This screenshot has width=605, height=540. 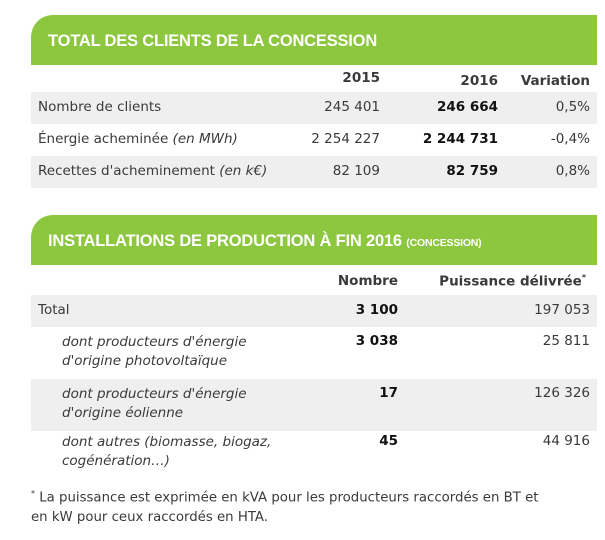 I want to click on table1-title: TOTAL DES CLIENTS DE LA CONCESSION, so click(x=213, y=41).